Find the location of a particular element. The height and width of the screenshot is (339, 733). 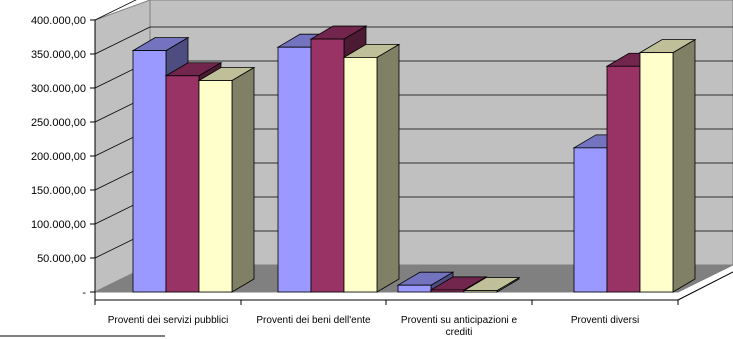

y-tick-label: - is located at coordinates (84, 293).